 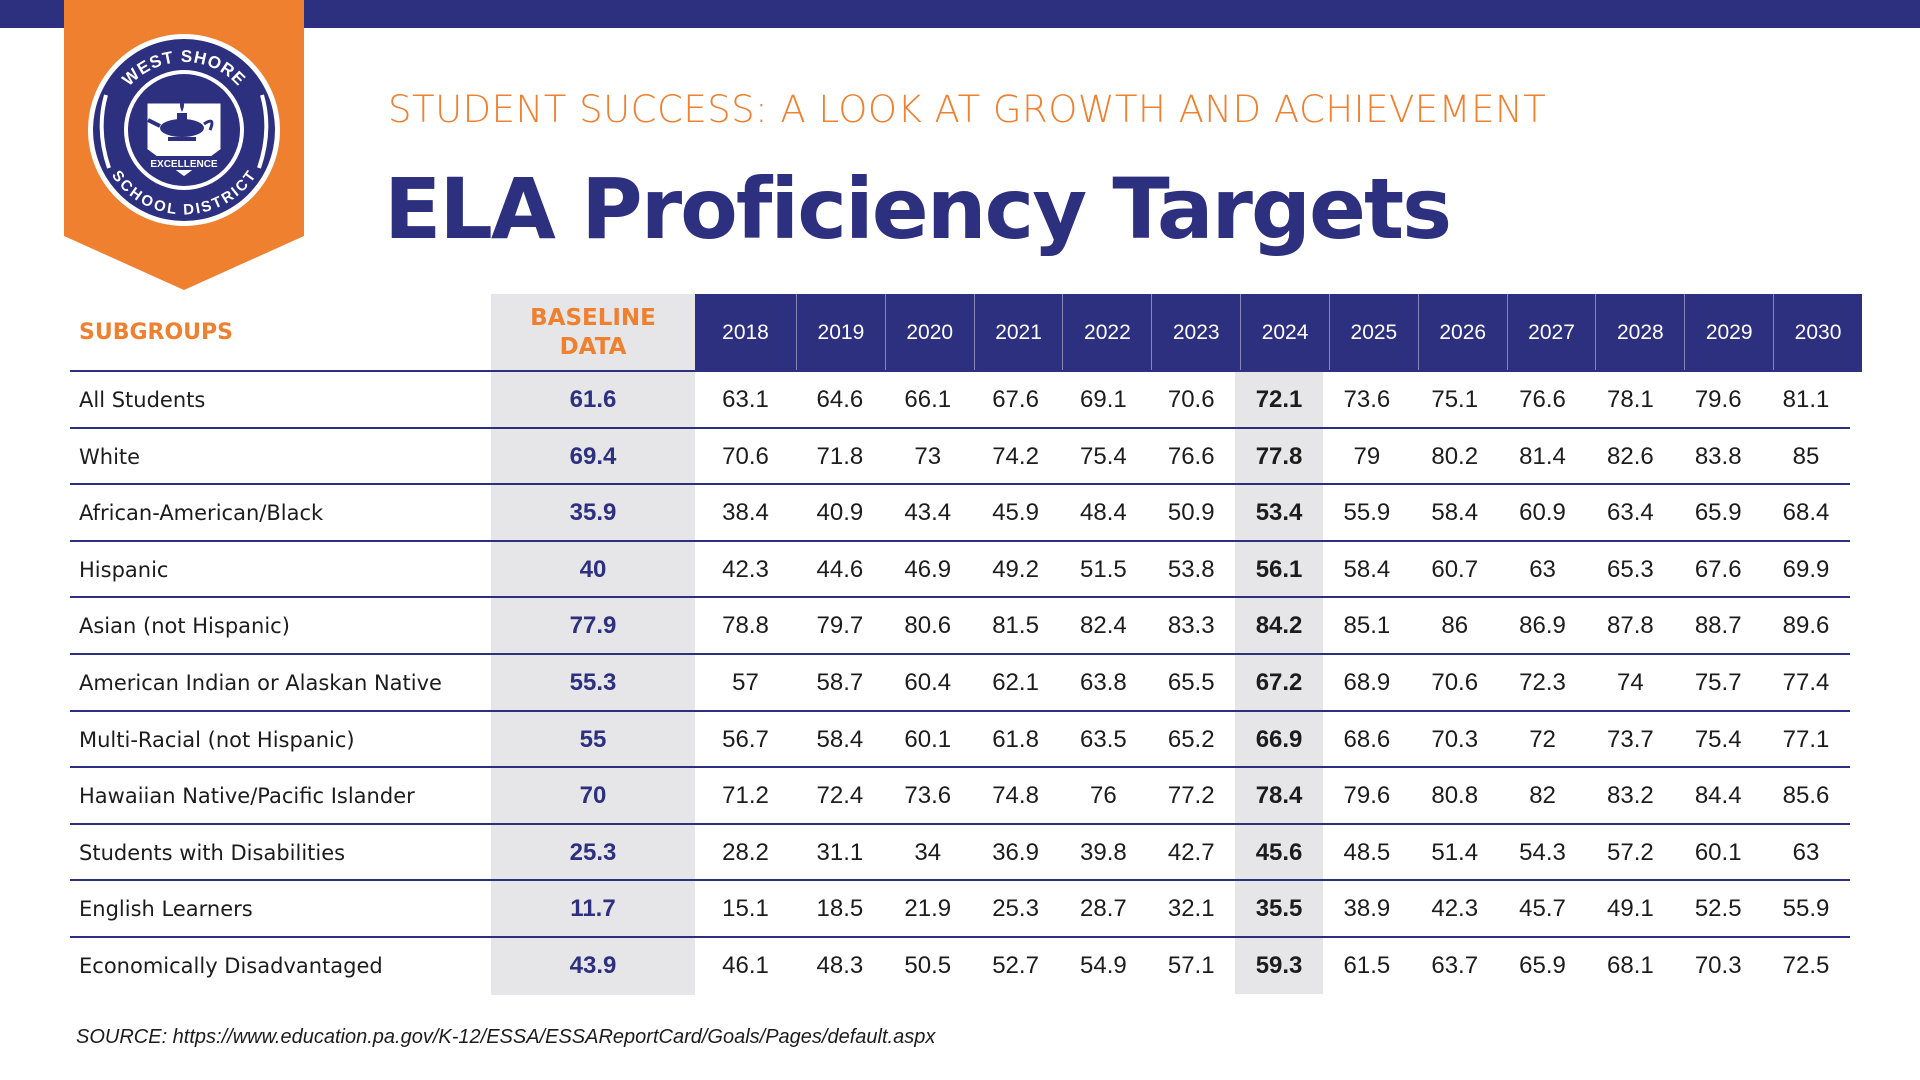 What do you see at coordinates (840, 513) in the screenshot?
I see `value-2019: 40.9` at bounding box center [840, 513].